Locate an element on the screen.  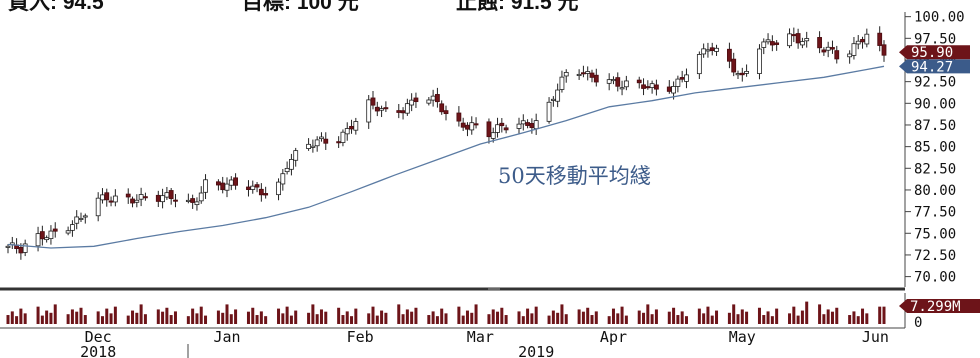
volume-tag-label: 7.299M is located at coordinates (935, 307).